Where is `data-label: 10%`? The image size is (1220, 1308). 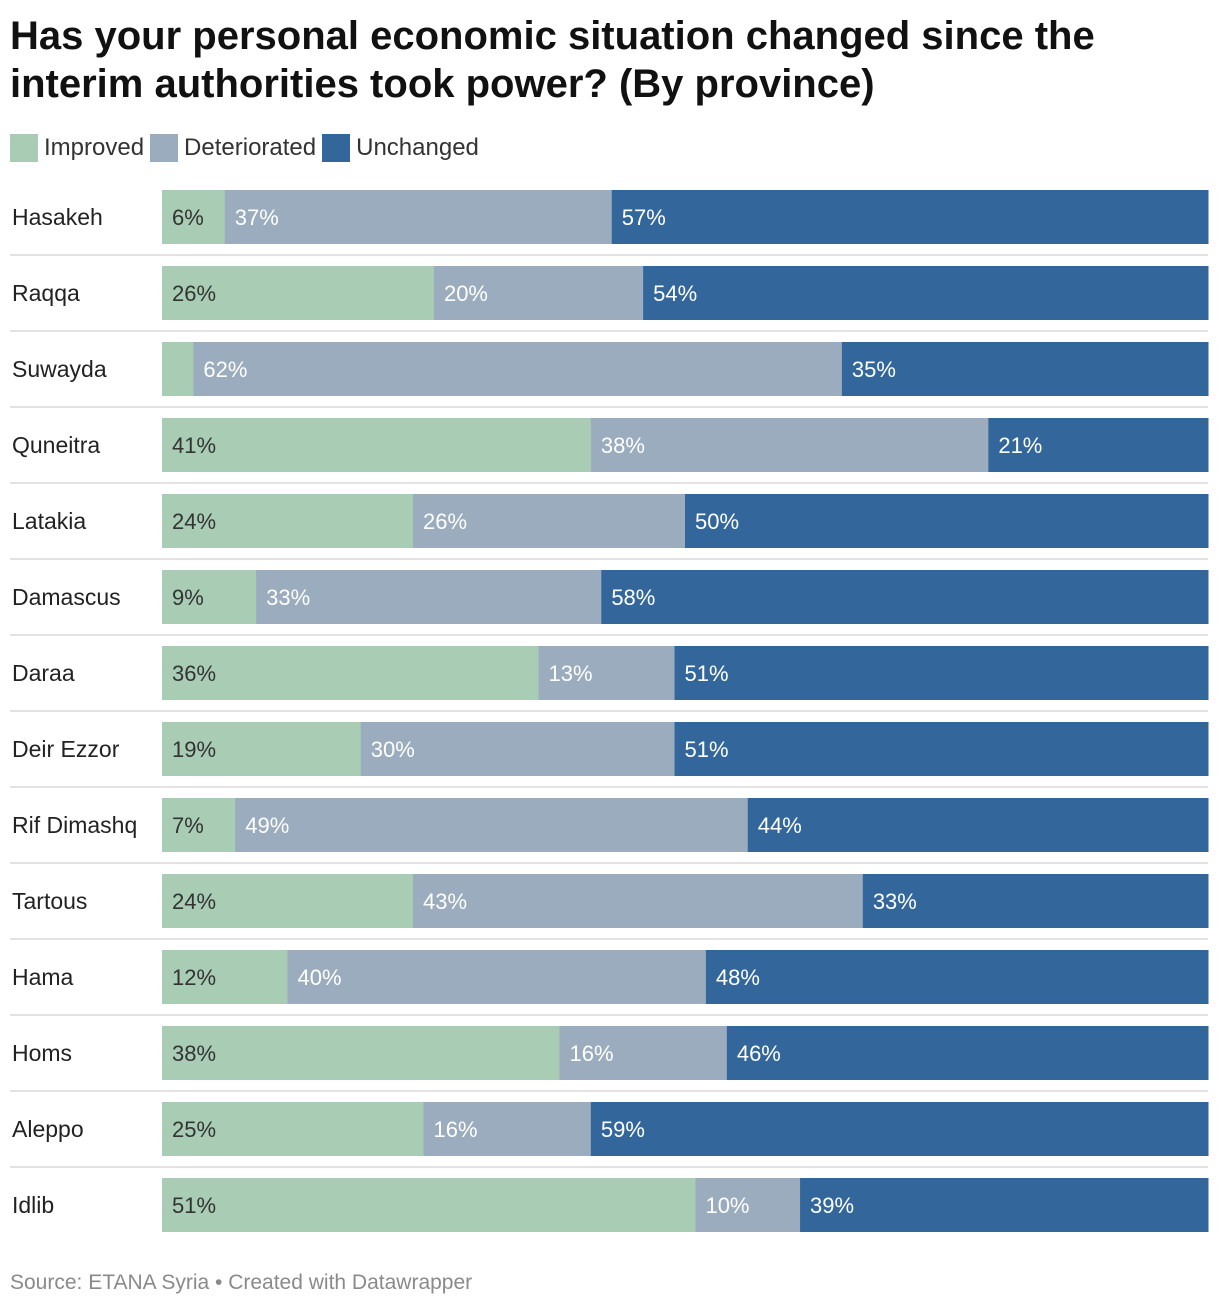
data-label: 10% is located at coordinates (727, 1205).